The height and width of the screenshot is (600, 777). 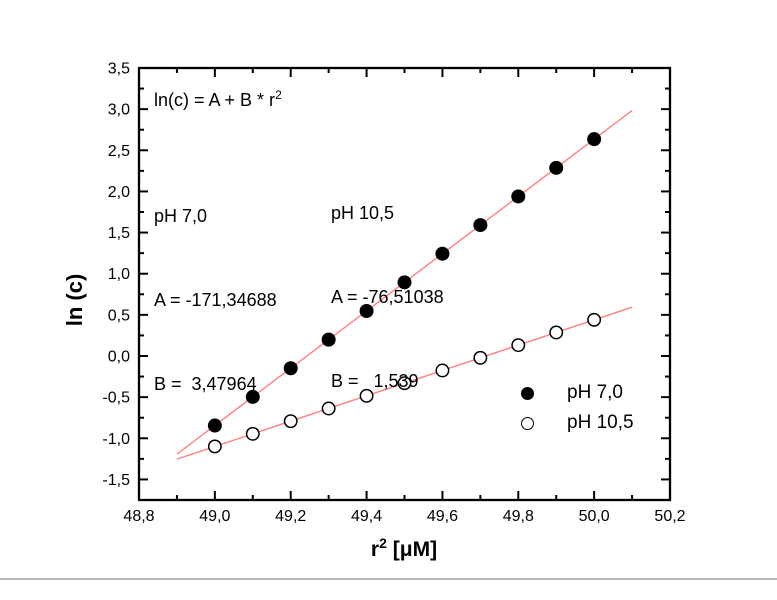 I want to click on fit-params-ph7-a: A = -171,34688, so click(x=215, y=300).